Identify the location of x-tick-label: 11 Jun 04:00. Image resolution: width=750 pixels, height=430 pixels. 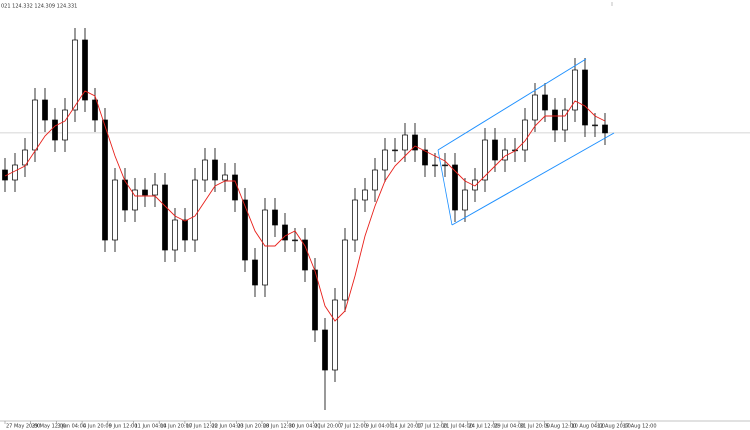
(151, 427).